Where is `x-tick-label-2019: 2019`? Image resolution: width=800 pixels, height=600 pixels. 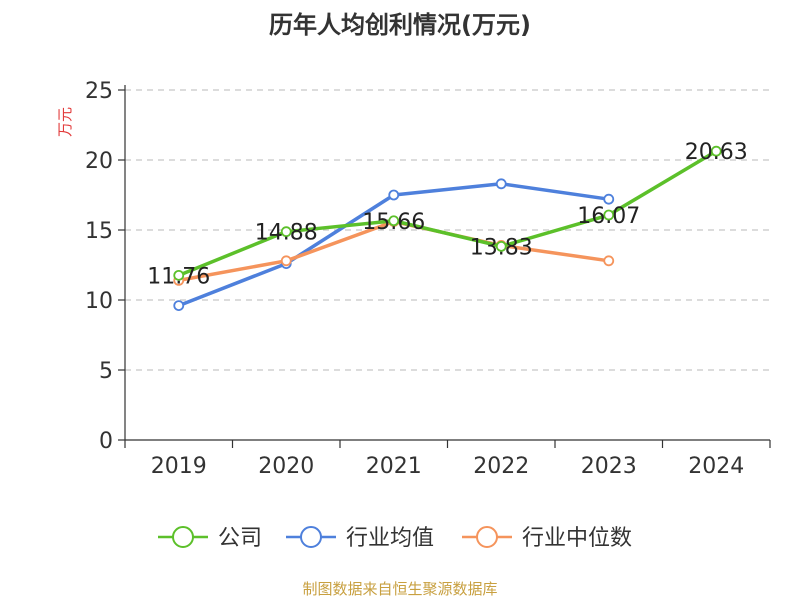
x-tick-label-2019: 2019 is located at coordinates (179, 466).